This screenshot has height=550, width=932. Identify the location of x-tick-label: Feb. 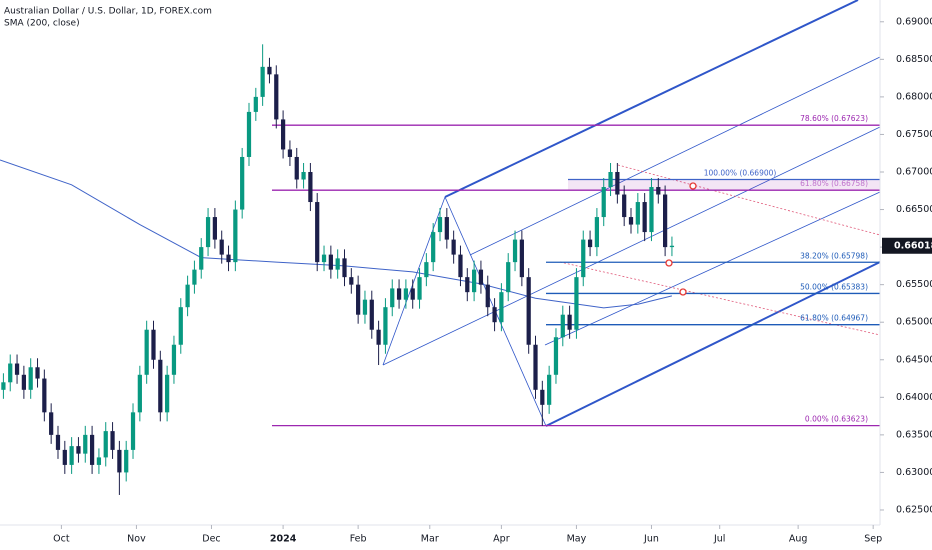
(358, 539).